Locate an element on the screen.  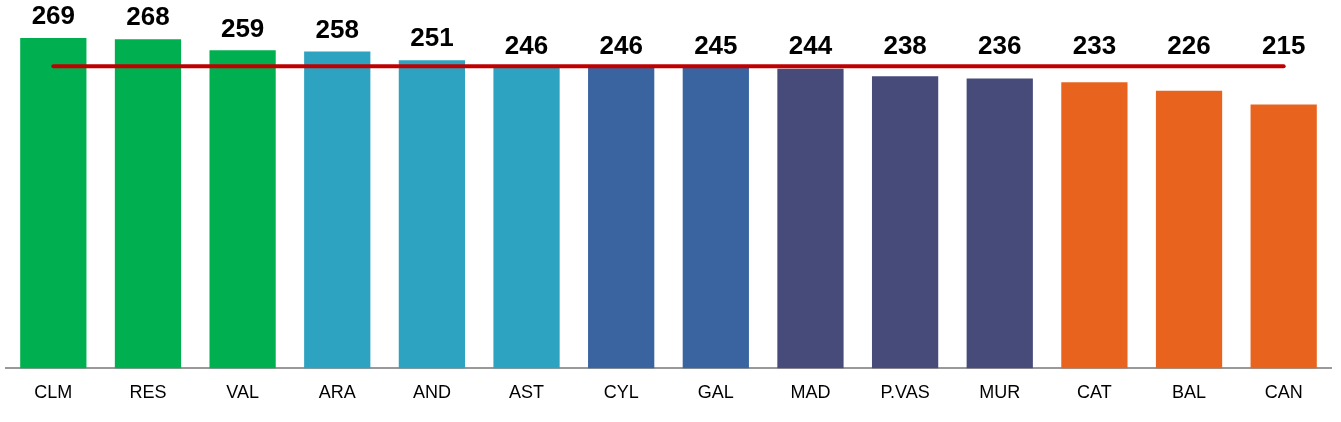
x-tick-label: AND is located at coordinates (431, 392).